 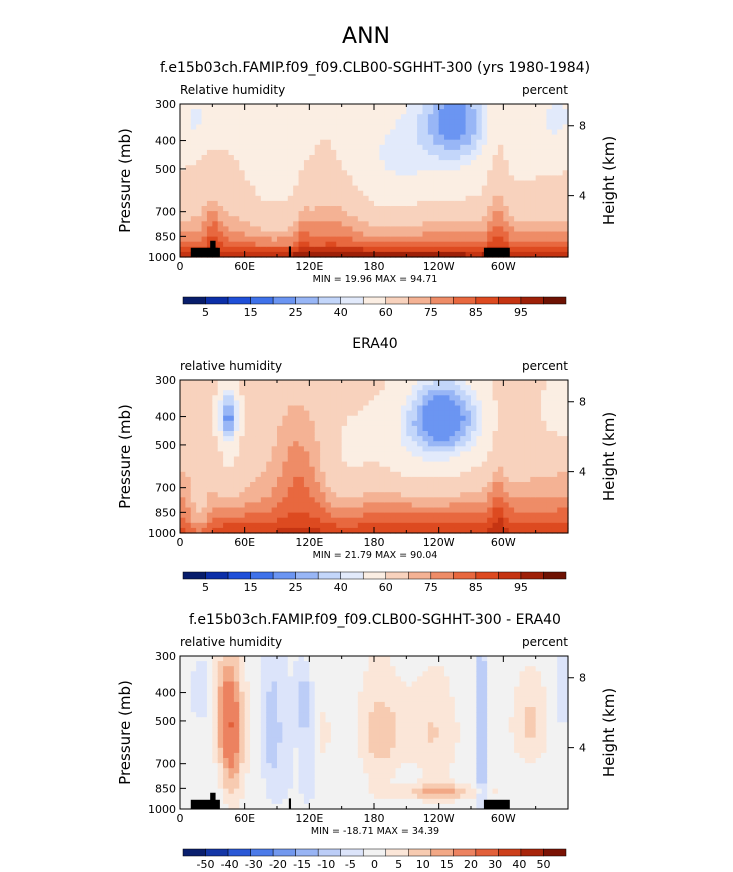 I want to click on y-tick-label: 500, so click(x=165, y=169).